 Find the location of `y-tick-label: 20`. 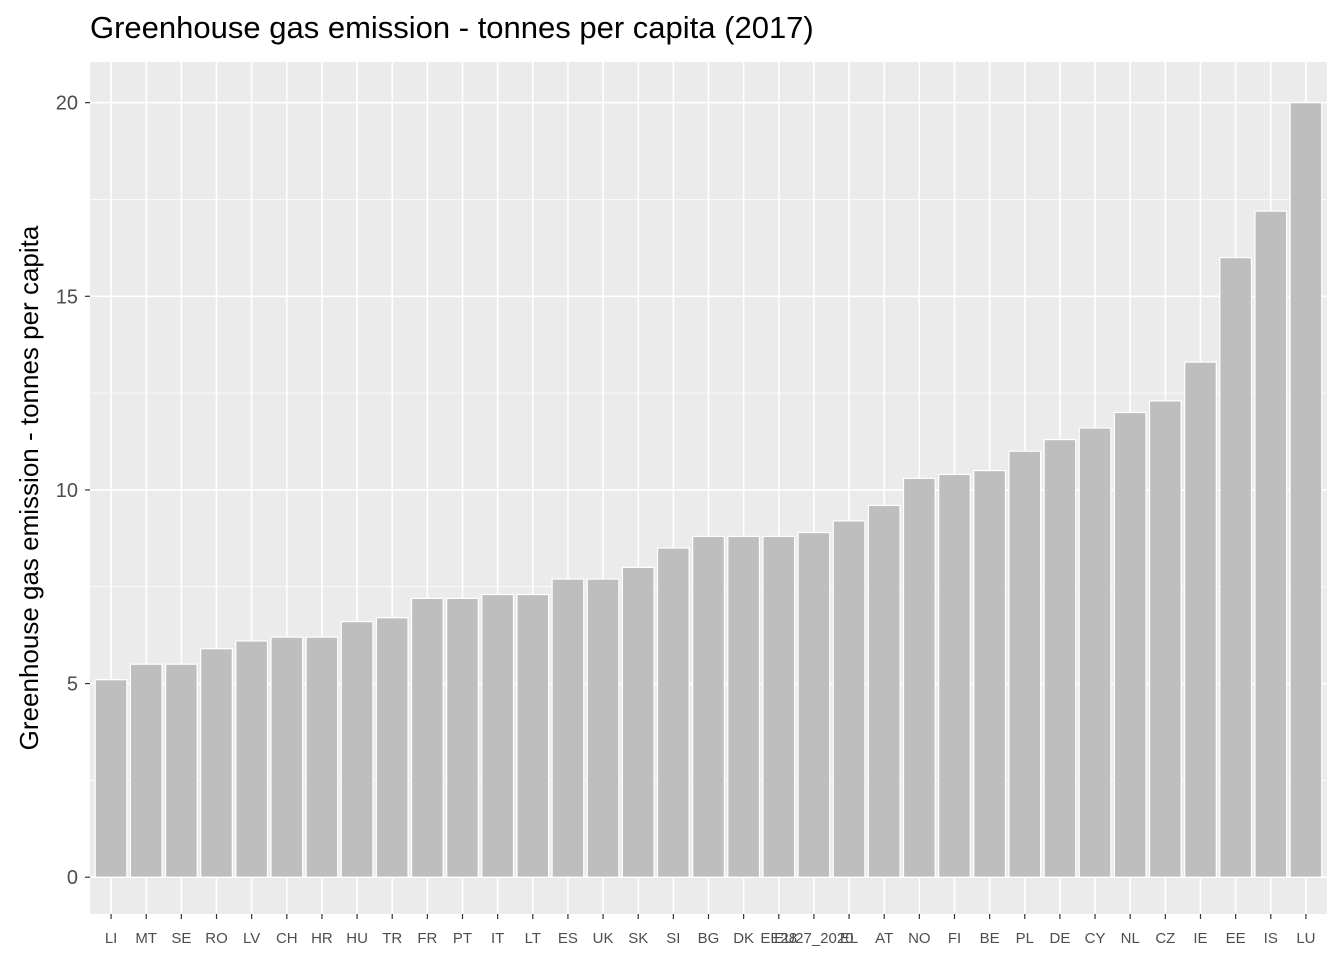

y-tick-label: 20 is located at coordinates (67, 104).